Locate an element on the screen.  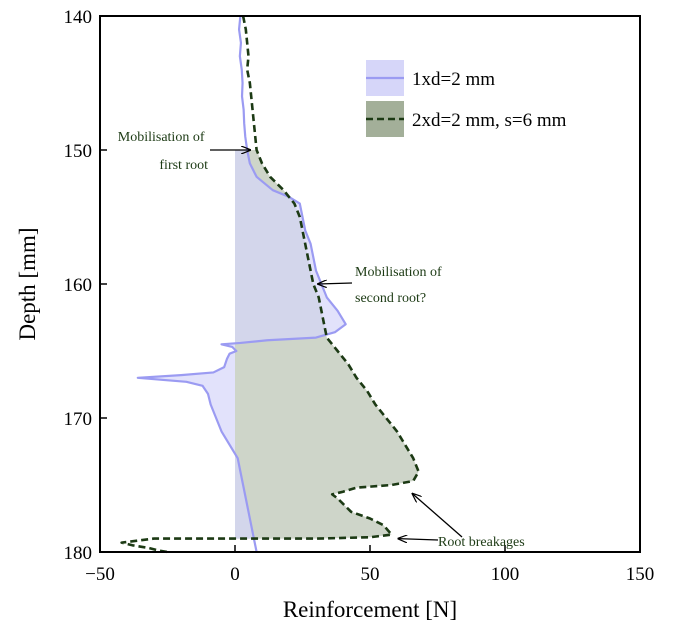
annotation-first-root-line-1: Mobilisation of is located at coordinates (161, 137).